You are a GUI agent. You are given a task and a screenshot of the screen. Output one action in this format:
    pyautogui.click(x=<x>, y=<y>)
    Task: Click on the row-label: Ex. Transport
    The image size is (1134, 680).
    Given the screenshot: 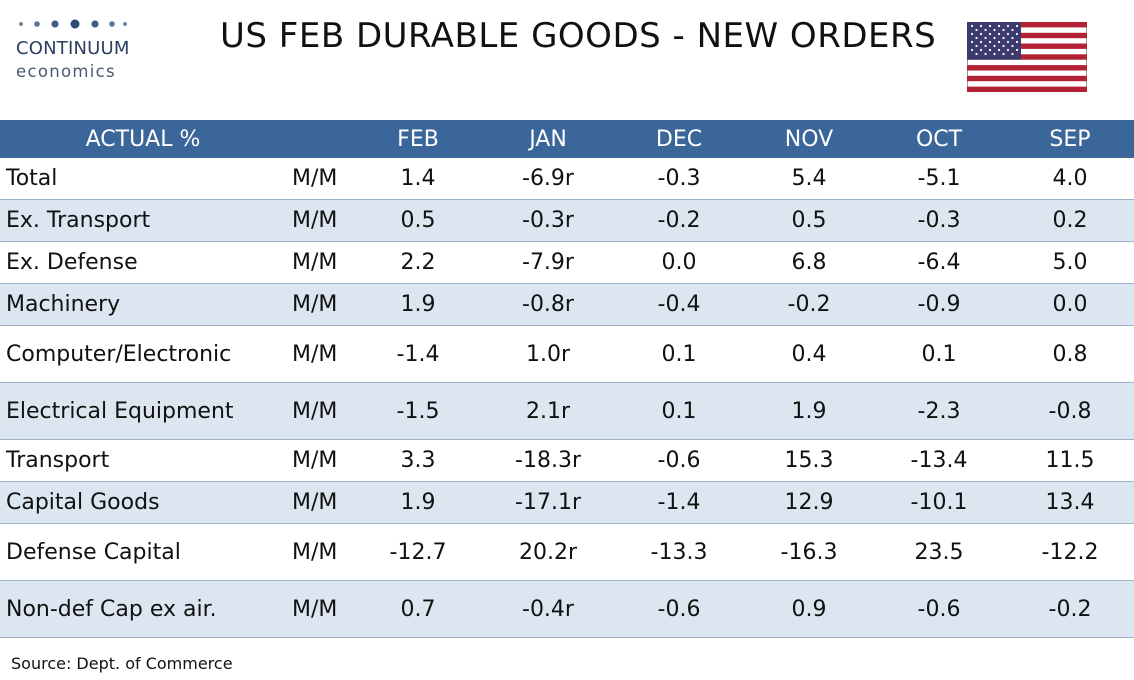 What is the action you would take?
    pyautogui.click(x=78, y=220)
    